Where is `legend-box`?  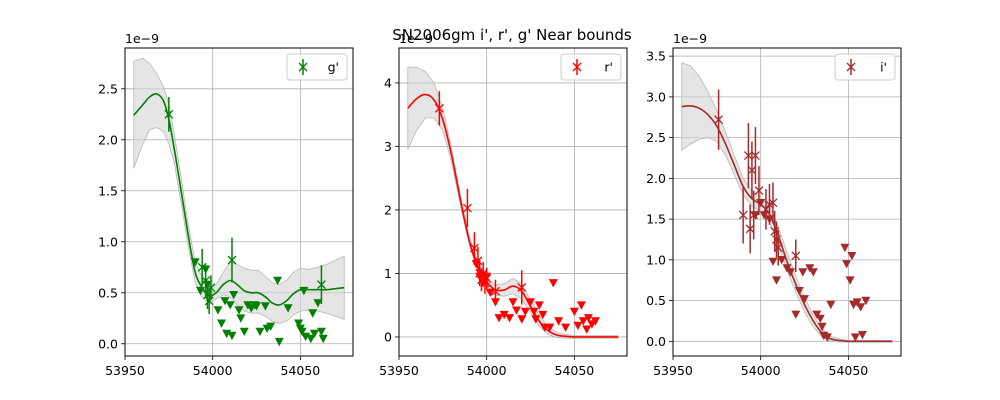
legend-box is located at coordinates (317, 67).